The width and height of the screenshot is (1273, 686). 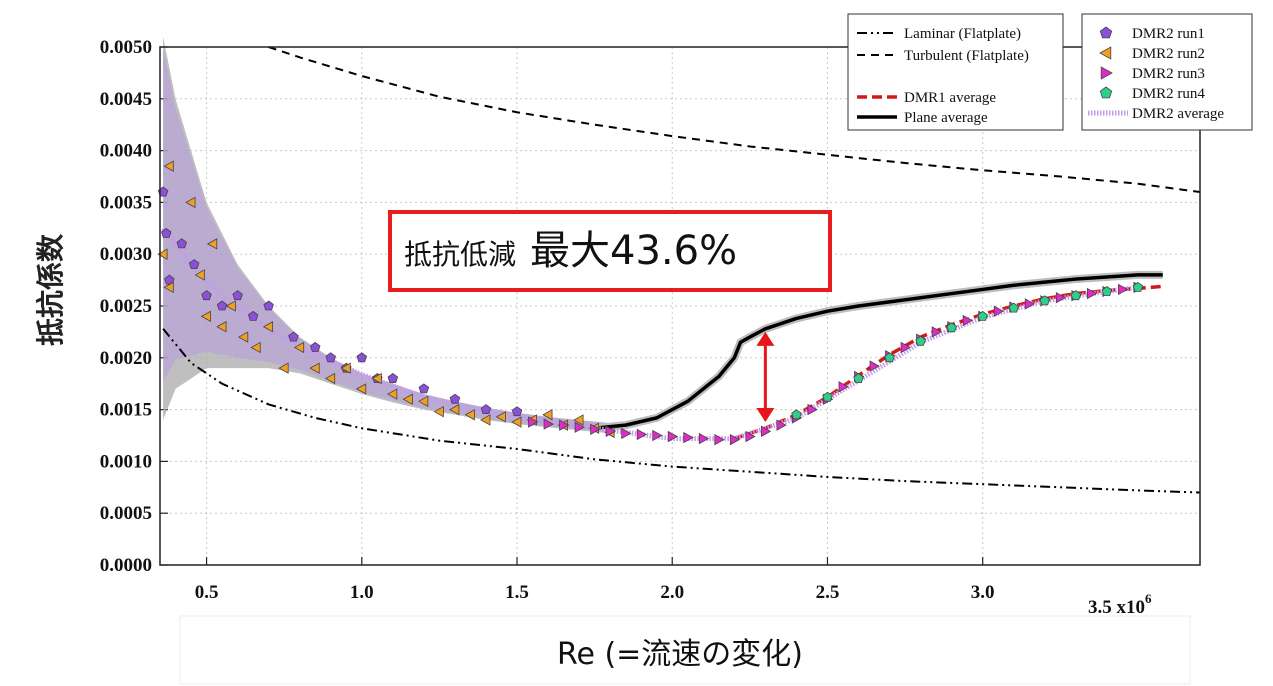 What do you see at coordinates (983, 592) in the screenshot?
I see `x-tick-label: 3.0` at bounding box center [983, 592].